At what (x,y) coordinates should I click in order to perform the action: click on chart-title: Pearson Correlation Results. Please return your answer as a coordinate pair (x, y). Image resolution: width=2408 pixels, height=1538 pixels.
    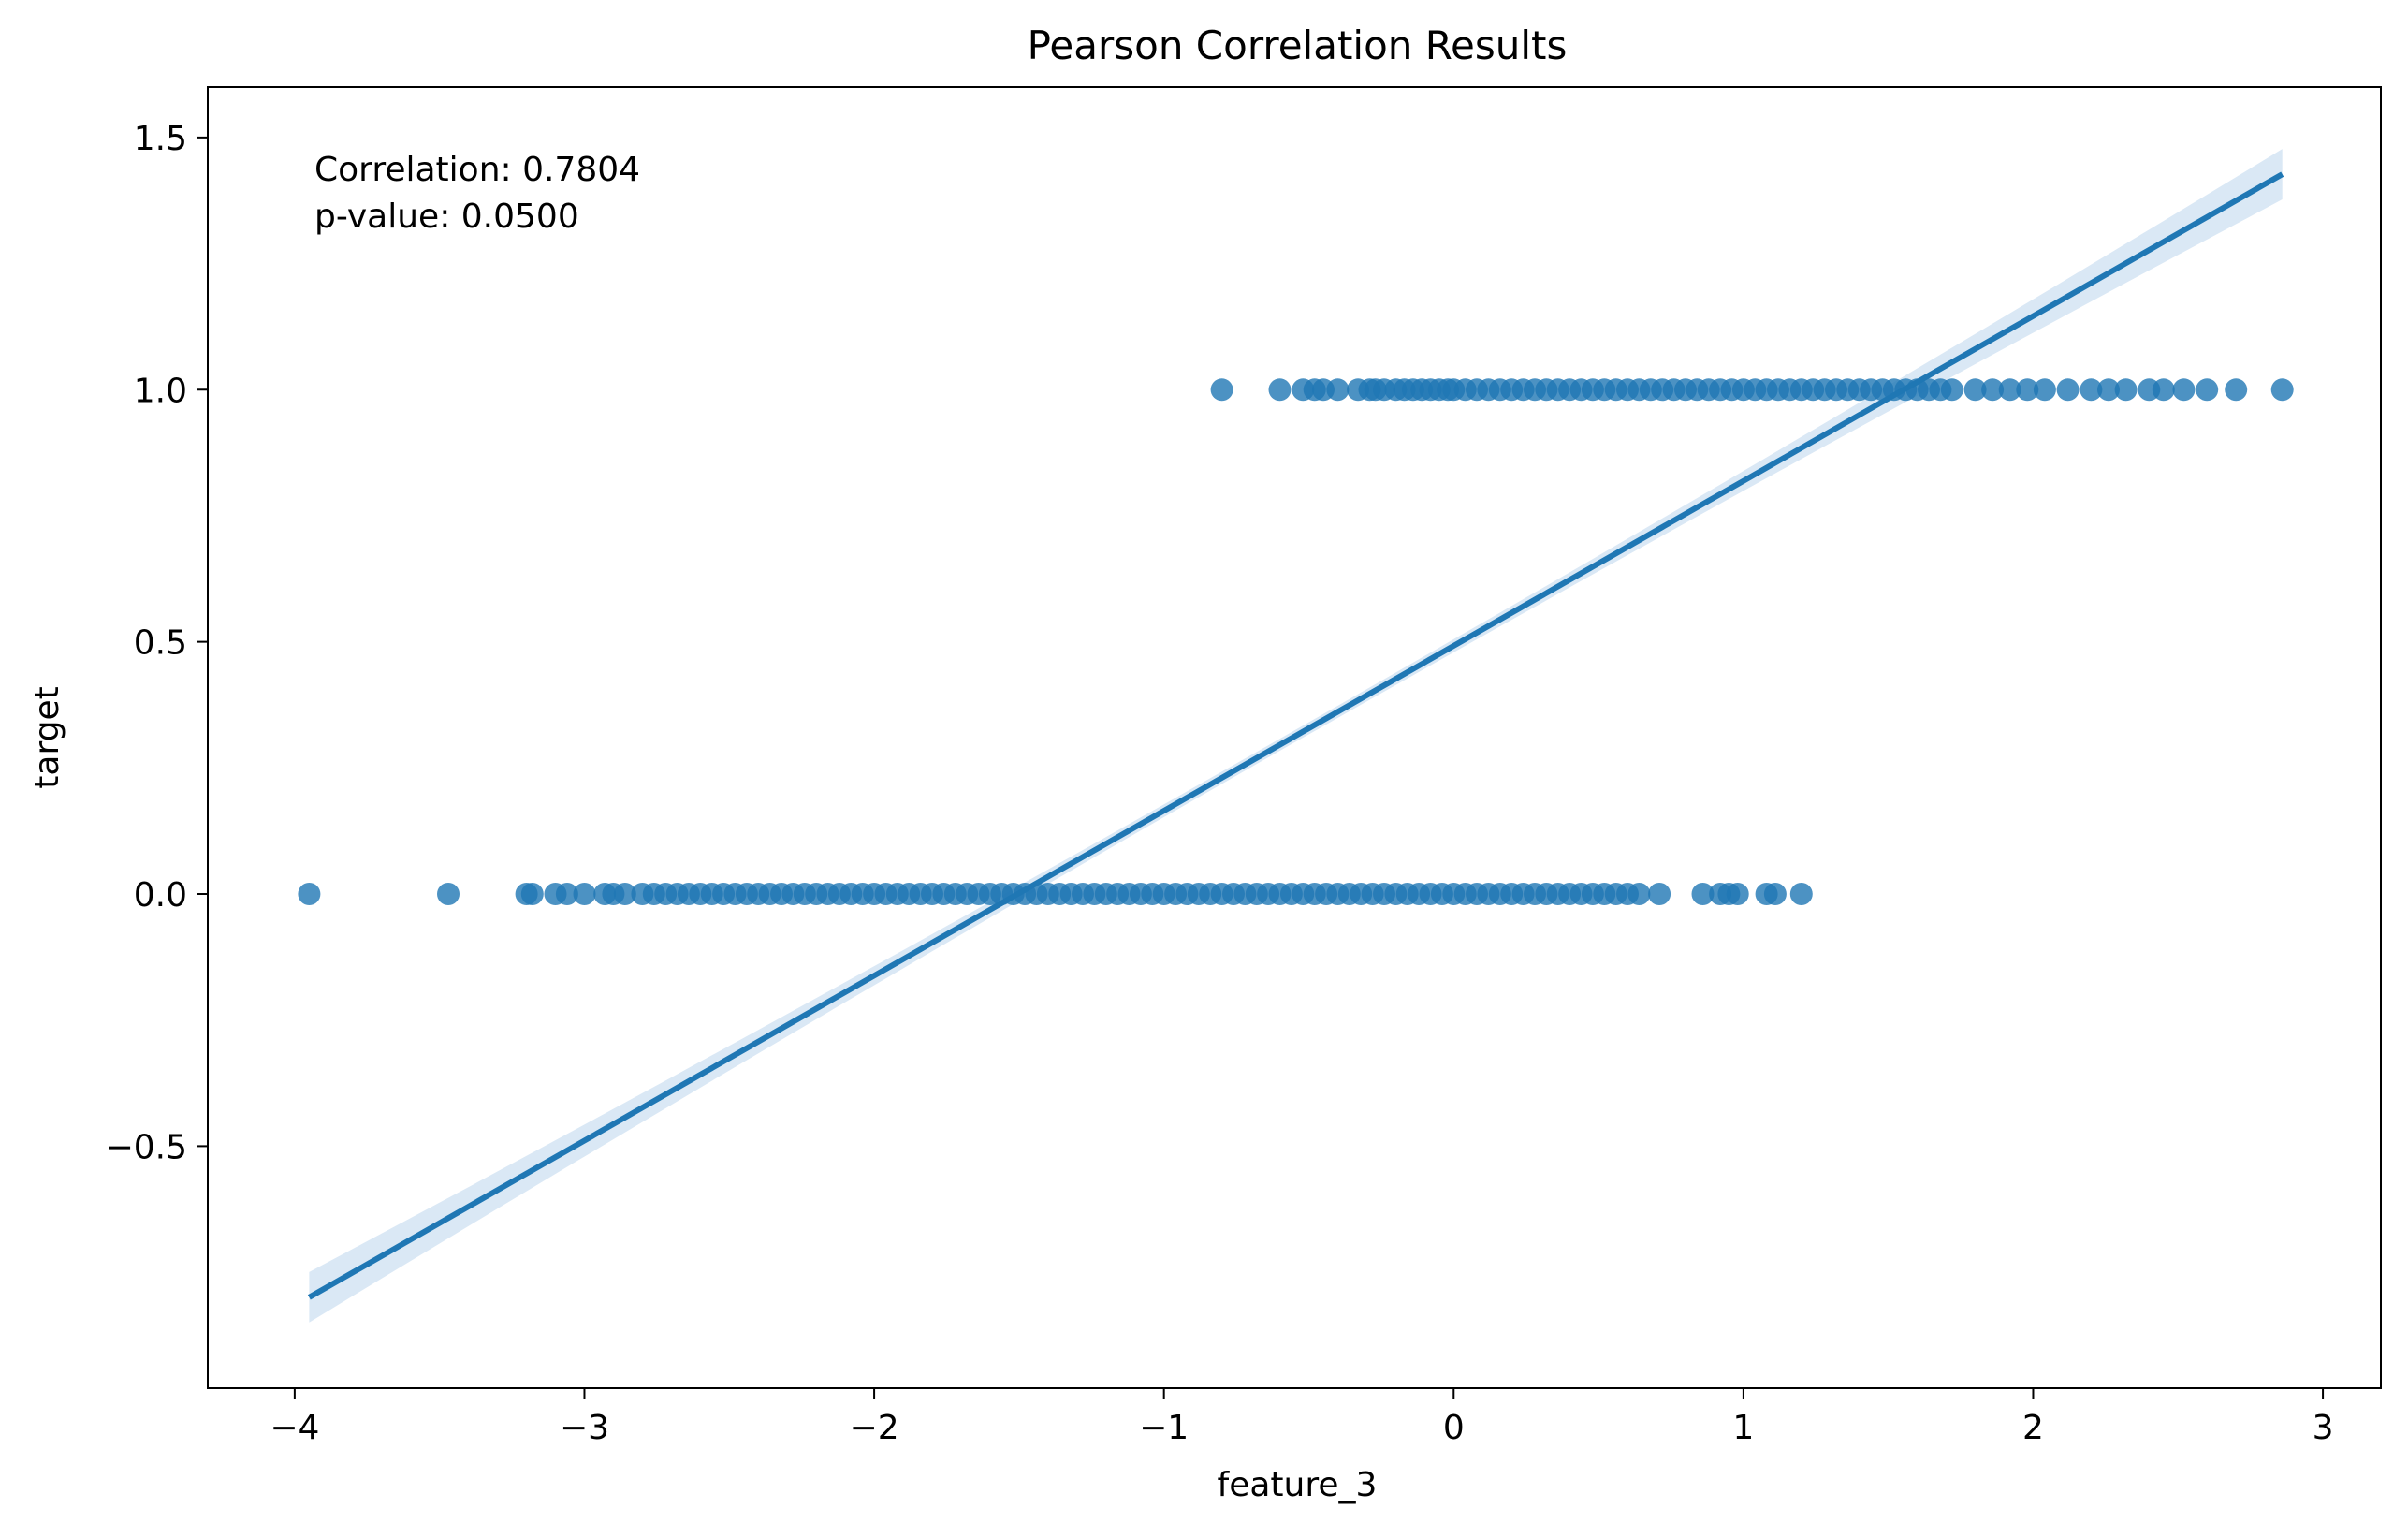
    Looking at the image, I should click on (1298, 45).